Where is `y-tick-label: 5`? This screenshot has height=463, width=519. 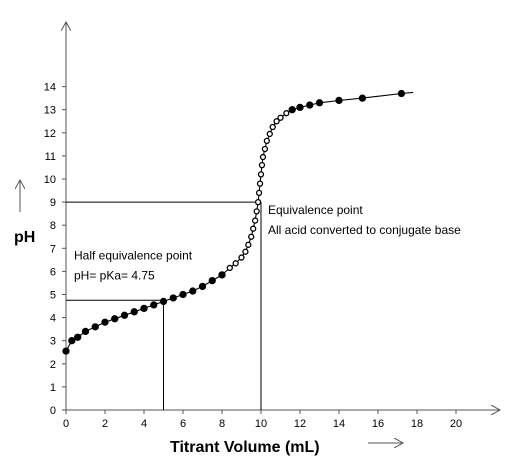
y-tick-label: 5 is located at coordinates (53, 296).